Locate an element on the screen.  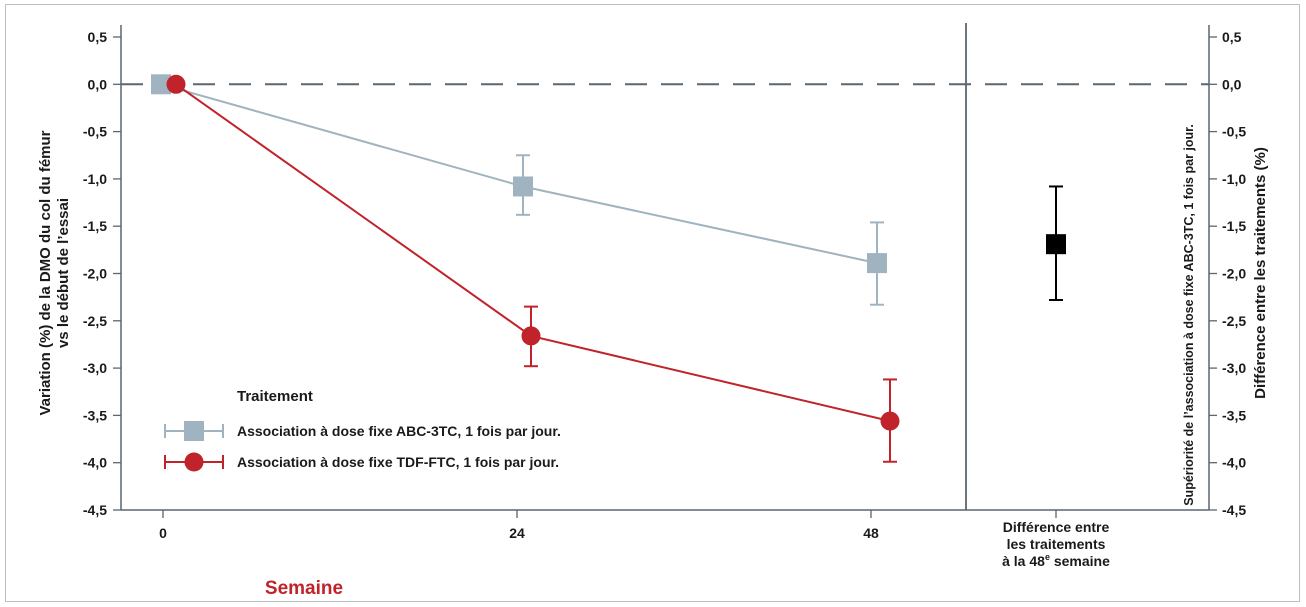
difference-label-superscript: e is located at coordinates (1047, 557).